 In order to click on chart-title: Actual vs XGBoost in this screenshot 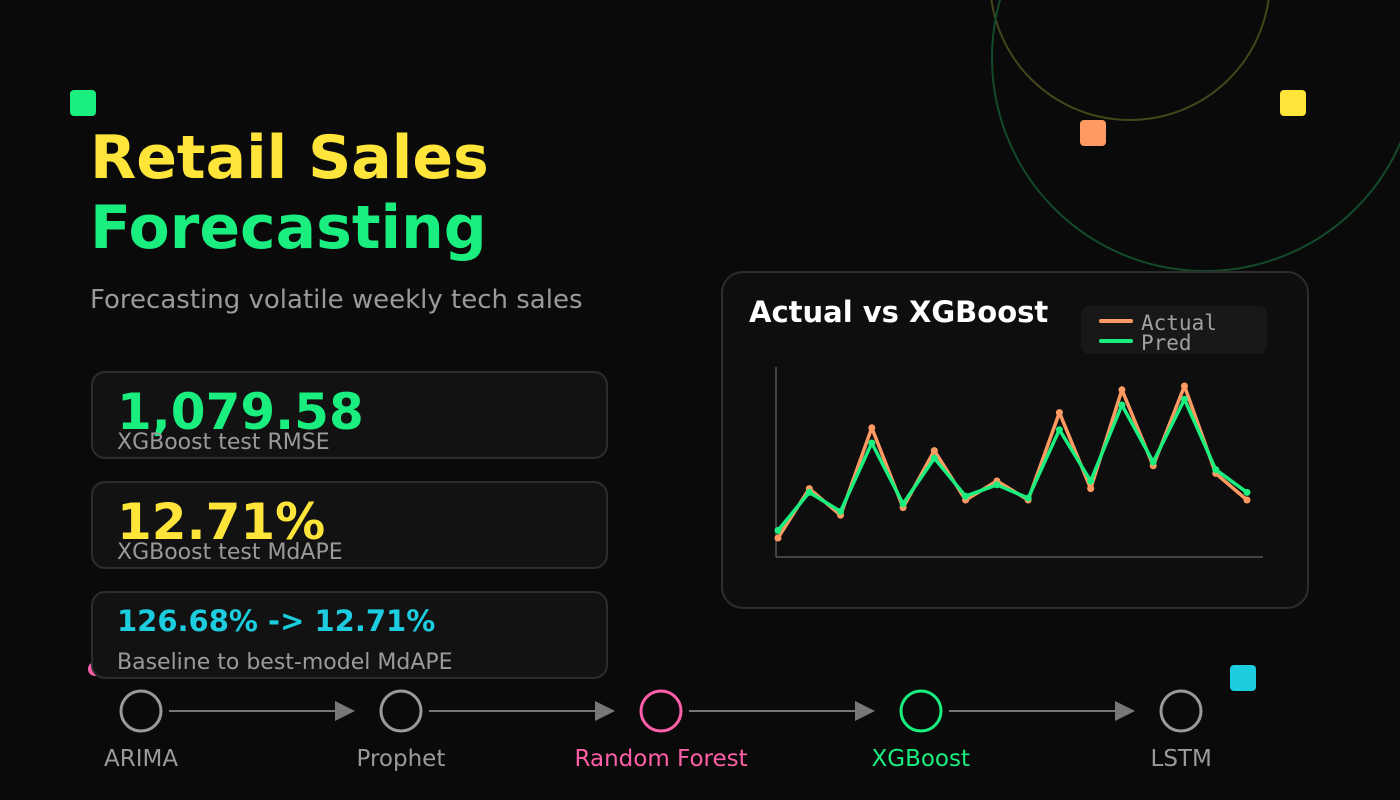, I will do `click(899, 312)`.